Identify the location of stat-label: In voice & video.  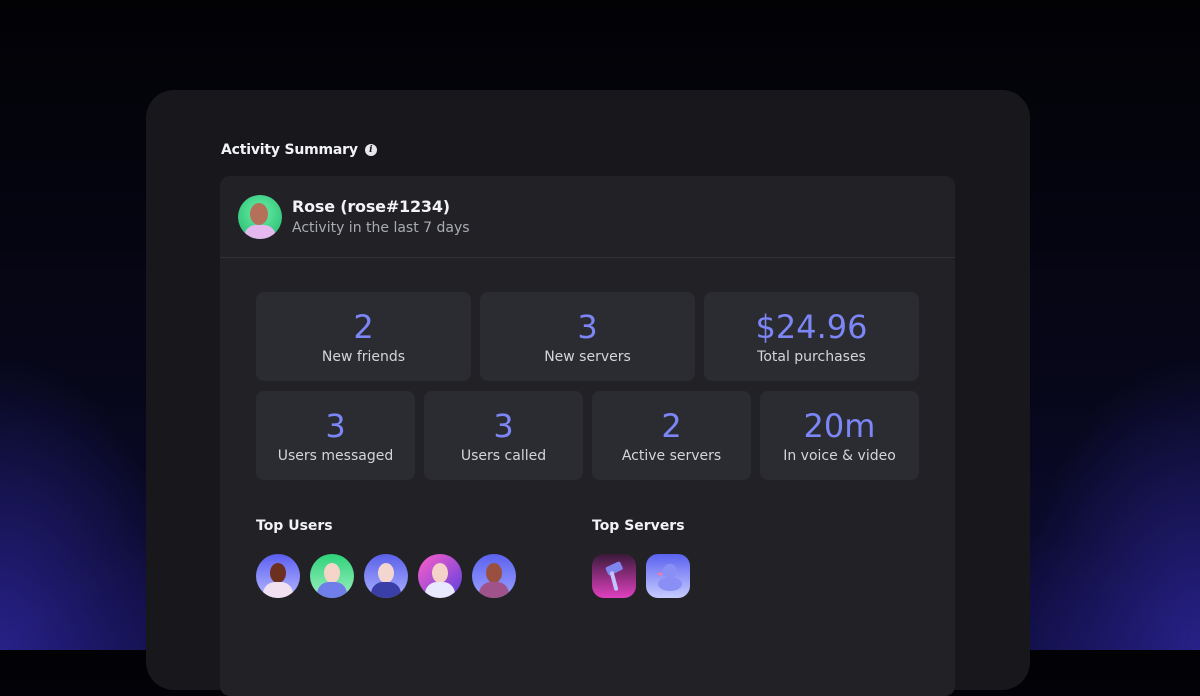
(839, 455).